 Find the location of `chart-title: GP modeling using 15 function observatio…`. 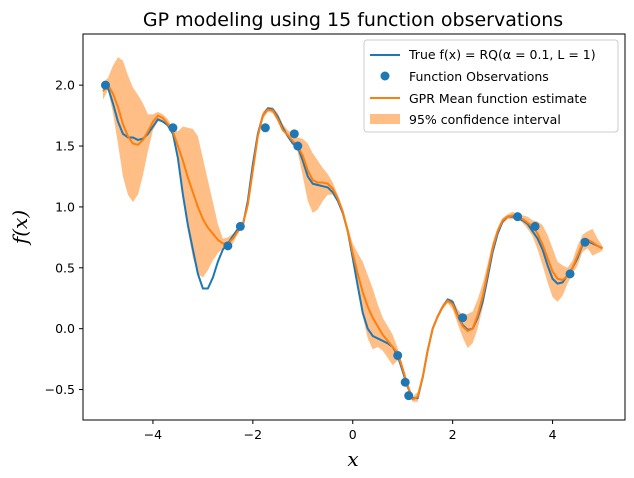

chart-title: GP modeling using 15 function observatio… is located at coordinates (353, 20).